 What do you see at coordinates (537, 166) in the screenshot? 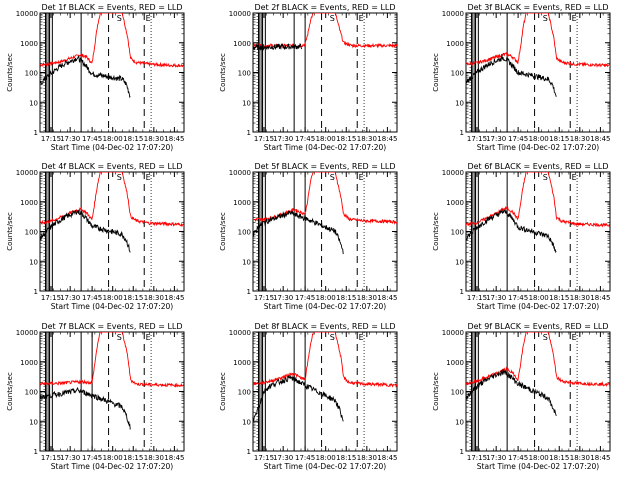
I see `panel-title: Det 6f BLACK = Events, RED = LLD` at bounding box center [537, 166].